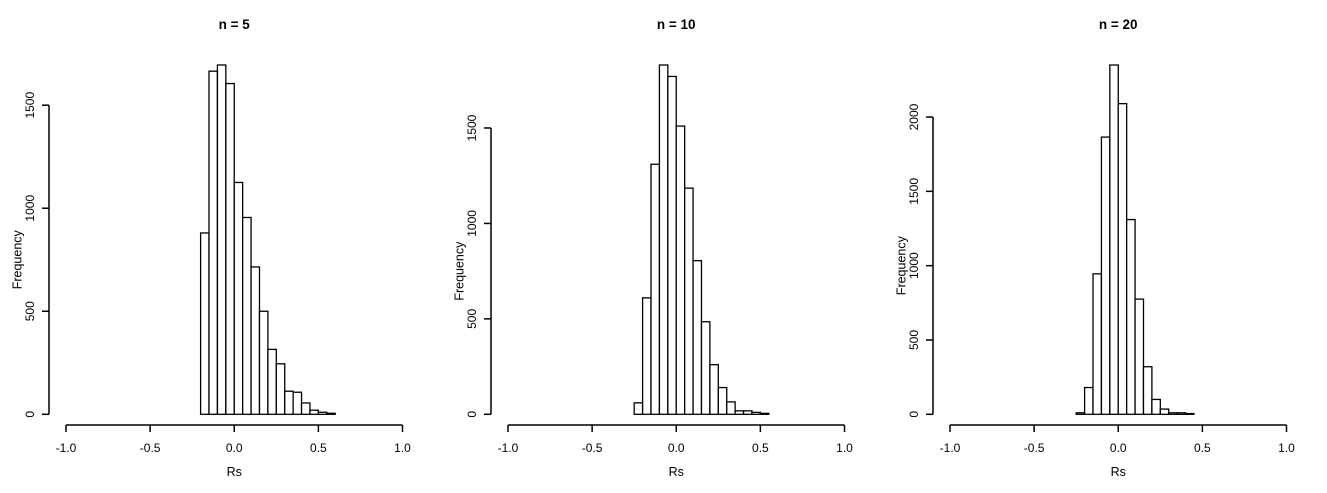 The image size is (1327, 493). I want to click on x-axis-label-n20: Rs, so click(1118, 472).